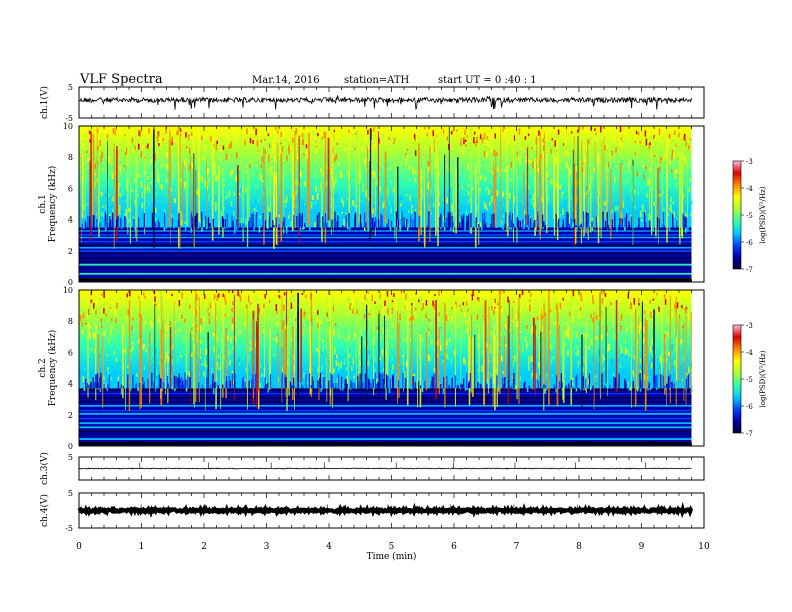 This screenshot has height=612, width=792. Describe the element at coordinates (70, 457) in the screenshot. I see `y-tick-label: 5` at that location.